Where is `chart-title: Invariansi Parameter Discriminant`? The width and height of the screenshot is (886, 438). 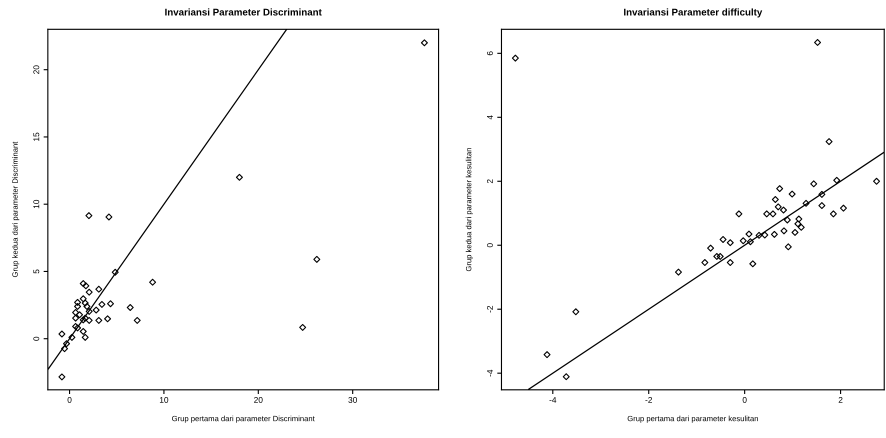 chart-title: Invariansi Parameter Discriminant is located at coordinates (243, 12).